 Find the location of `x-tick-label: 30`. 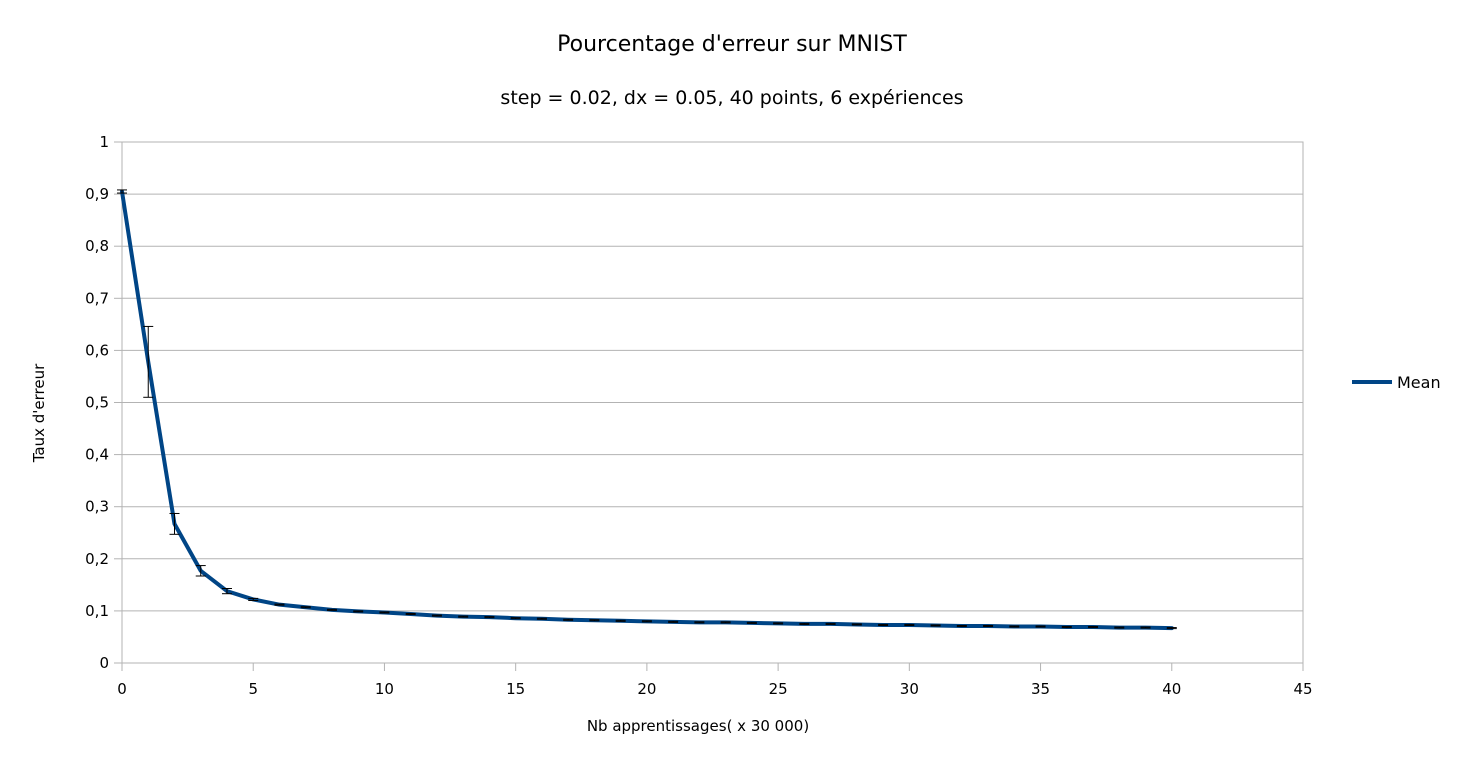

x-tick-label: 30 is located at coordinates (909, 689).